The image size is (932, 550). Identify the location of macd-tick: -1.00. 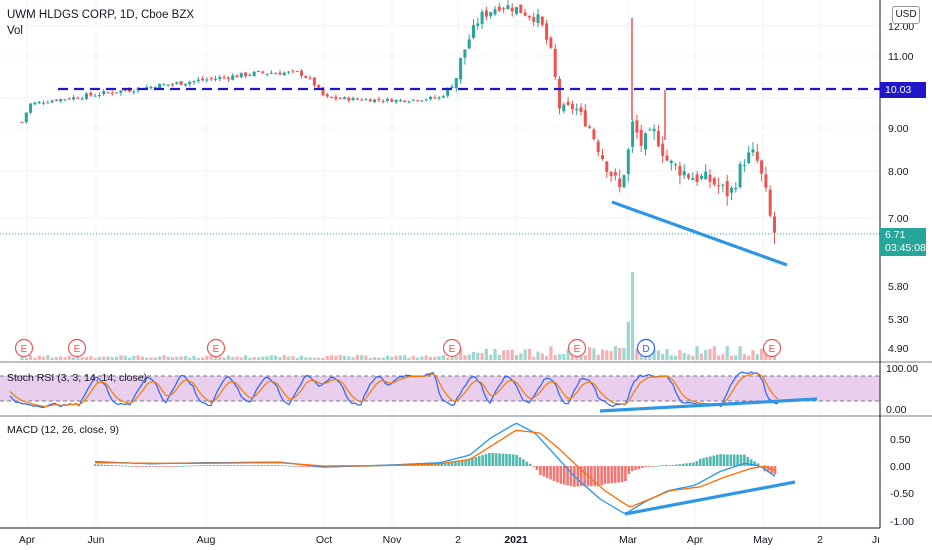
(902, 522).